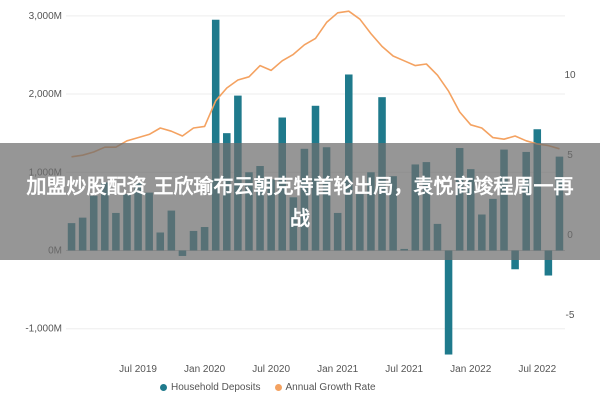 The height and width of the screenshot is (400, 600). Describe the element at coordinates (330, 387) in the screenshot. I see `legend-label-annual-growth-rate: Annual Growth Rate` at that location.